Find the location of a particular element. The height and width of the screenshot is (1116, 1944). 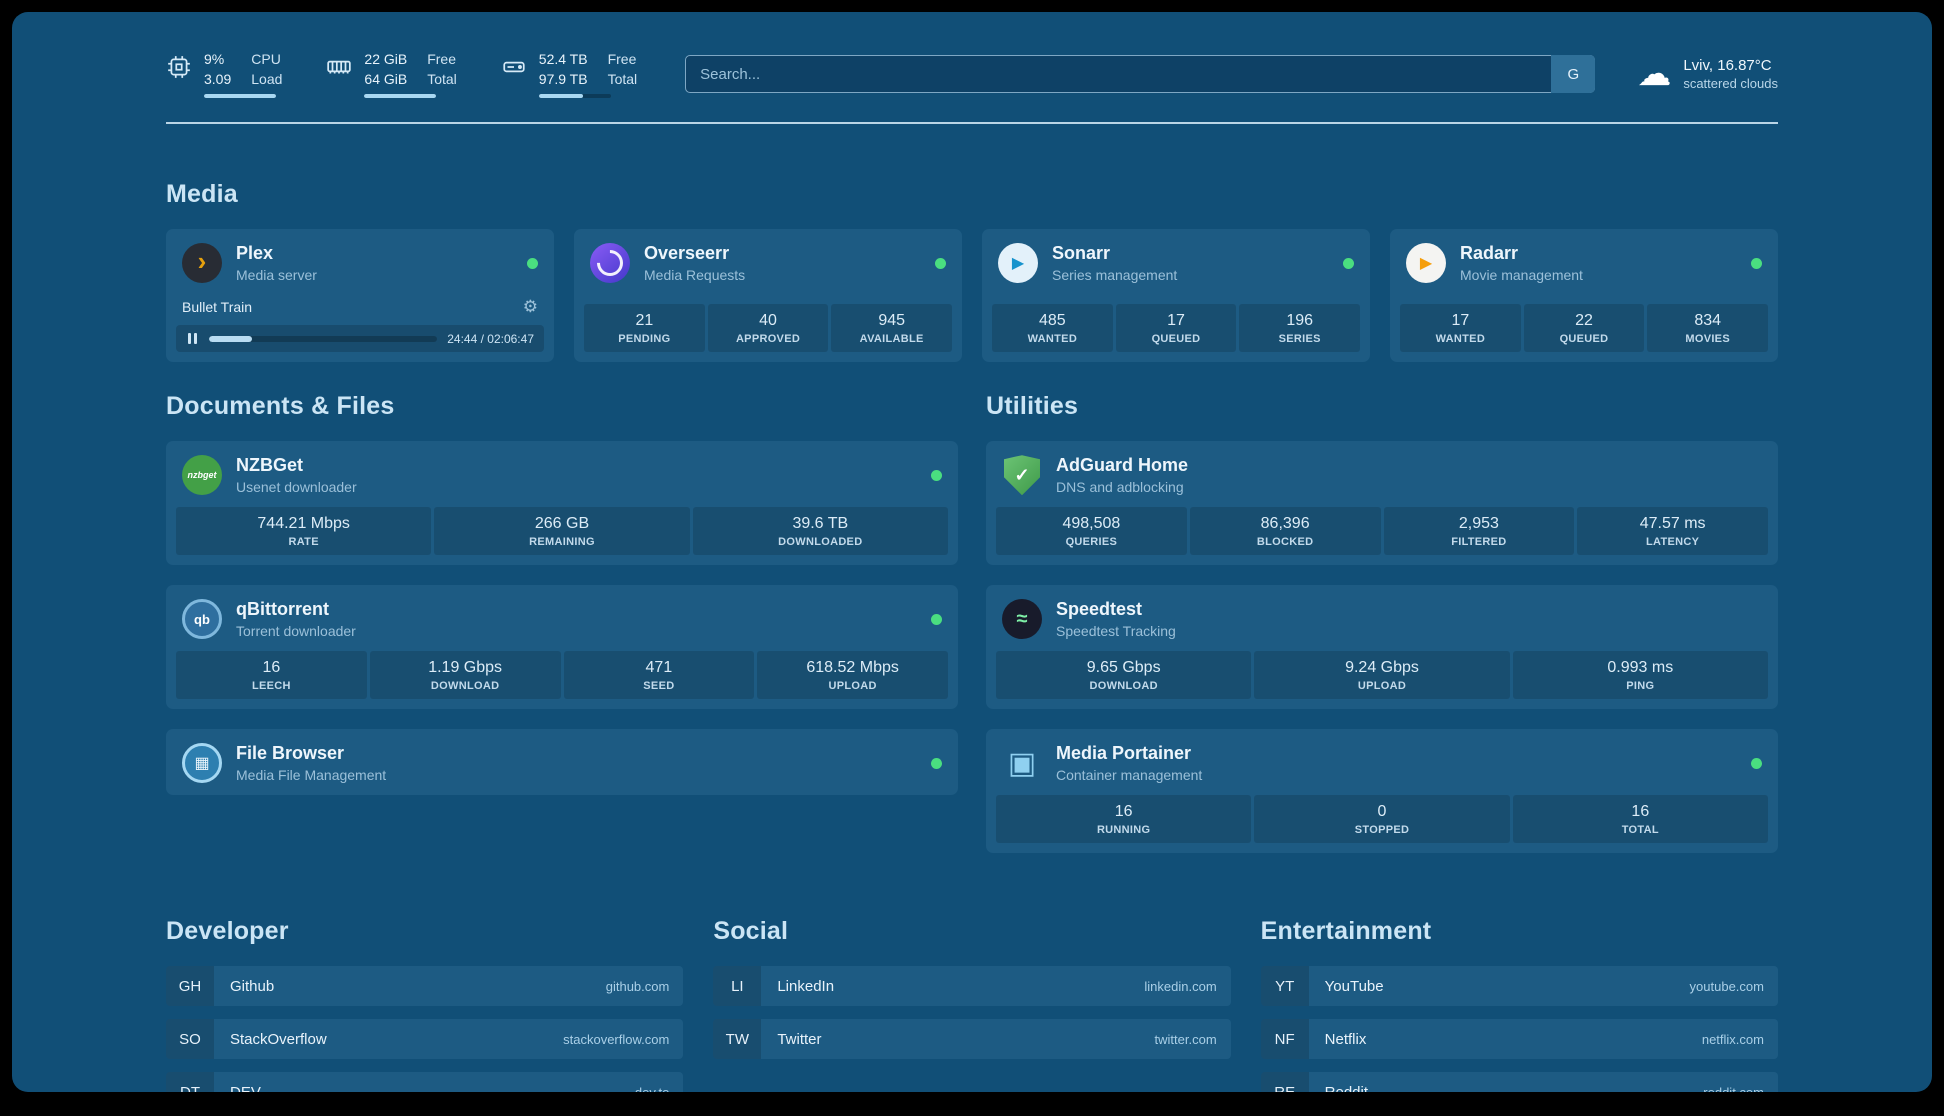

stat-tile: 22 QUEUED is located at coordinates (1584, 328).